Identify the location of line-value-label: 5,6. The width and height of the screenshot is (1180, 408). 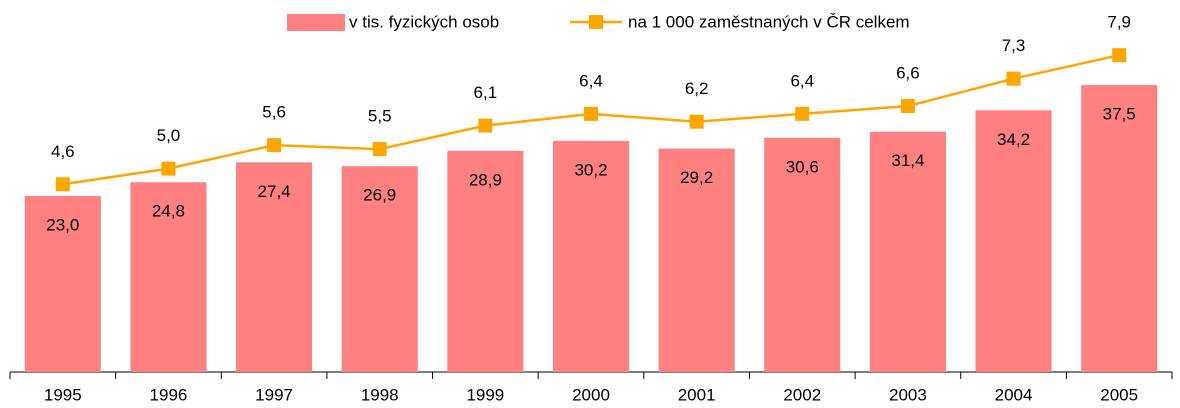
(274, 112).